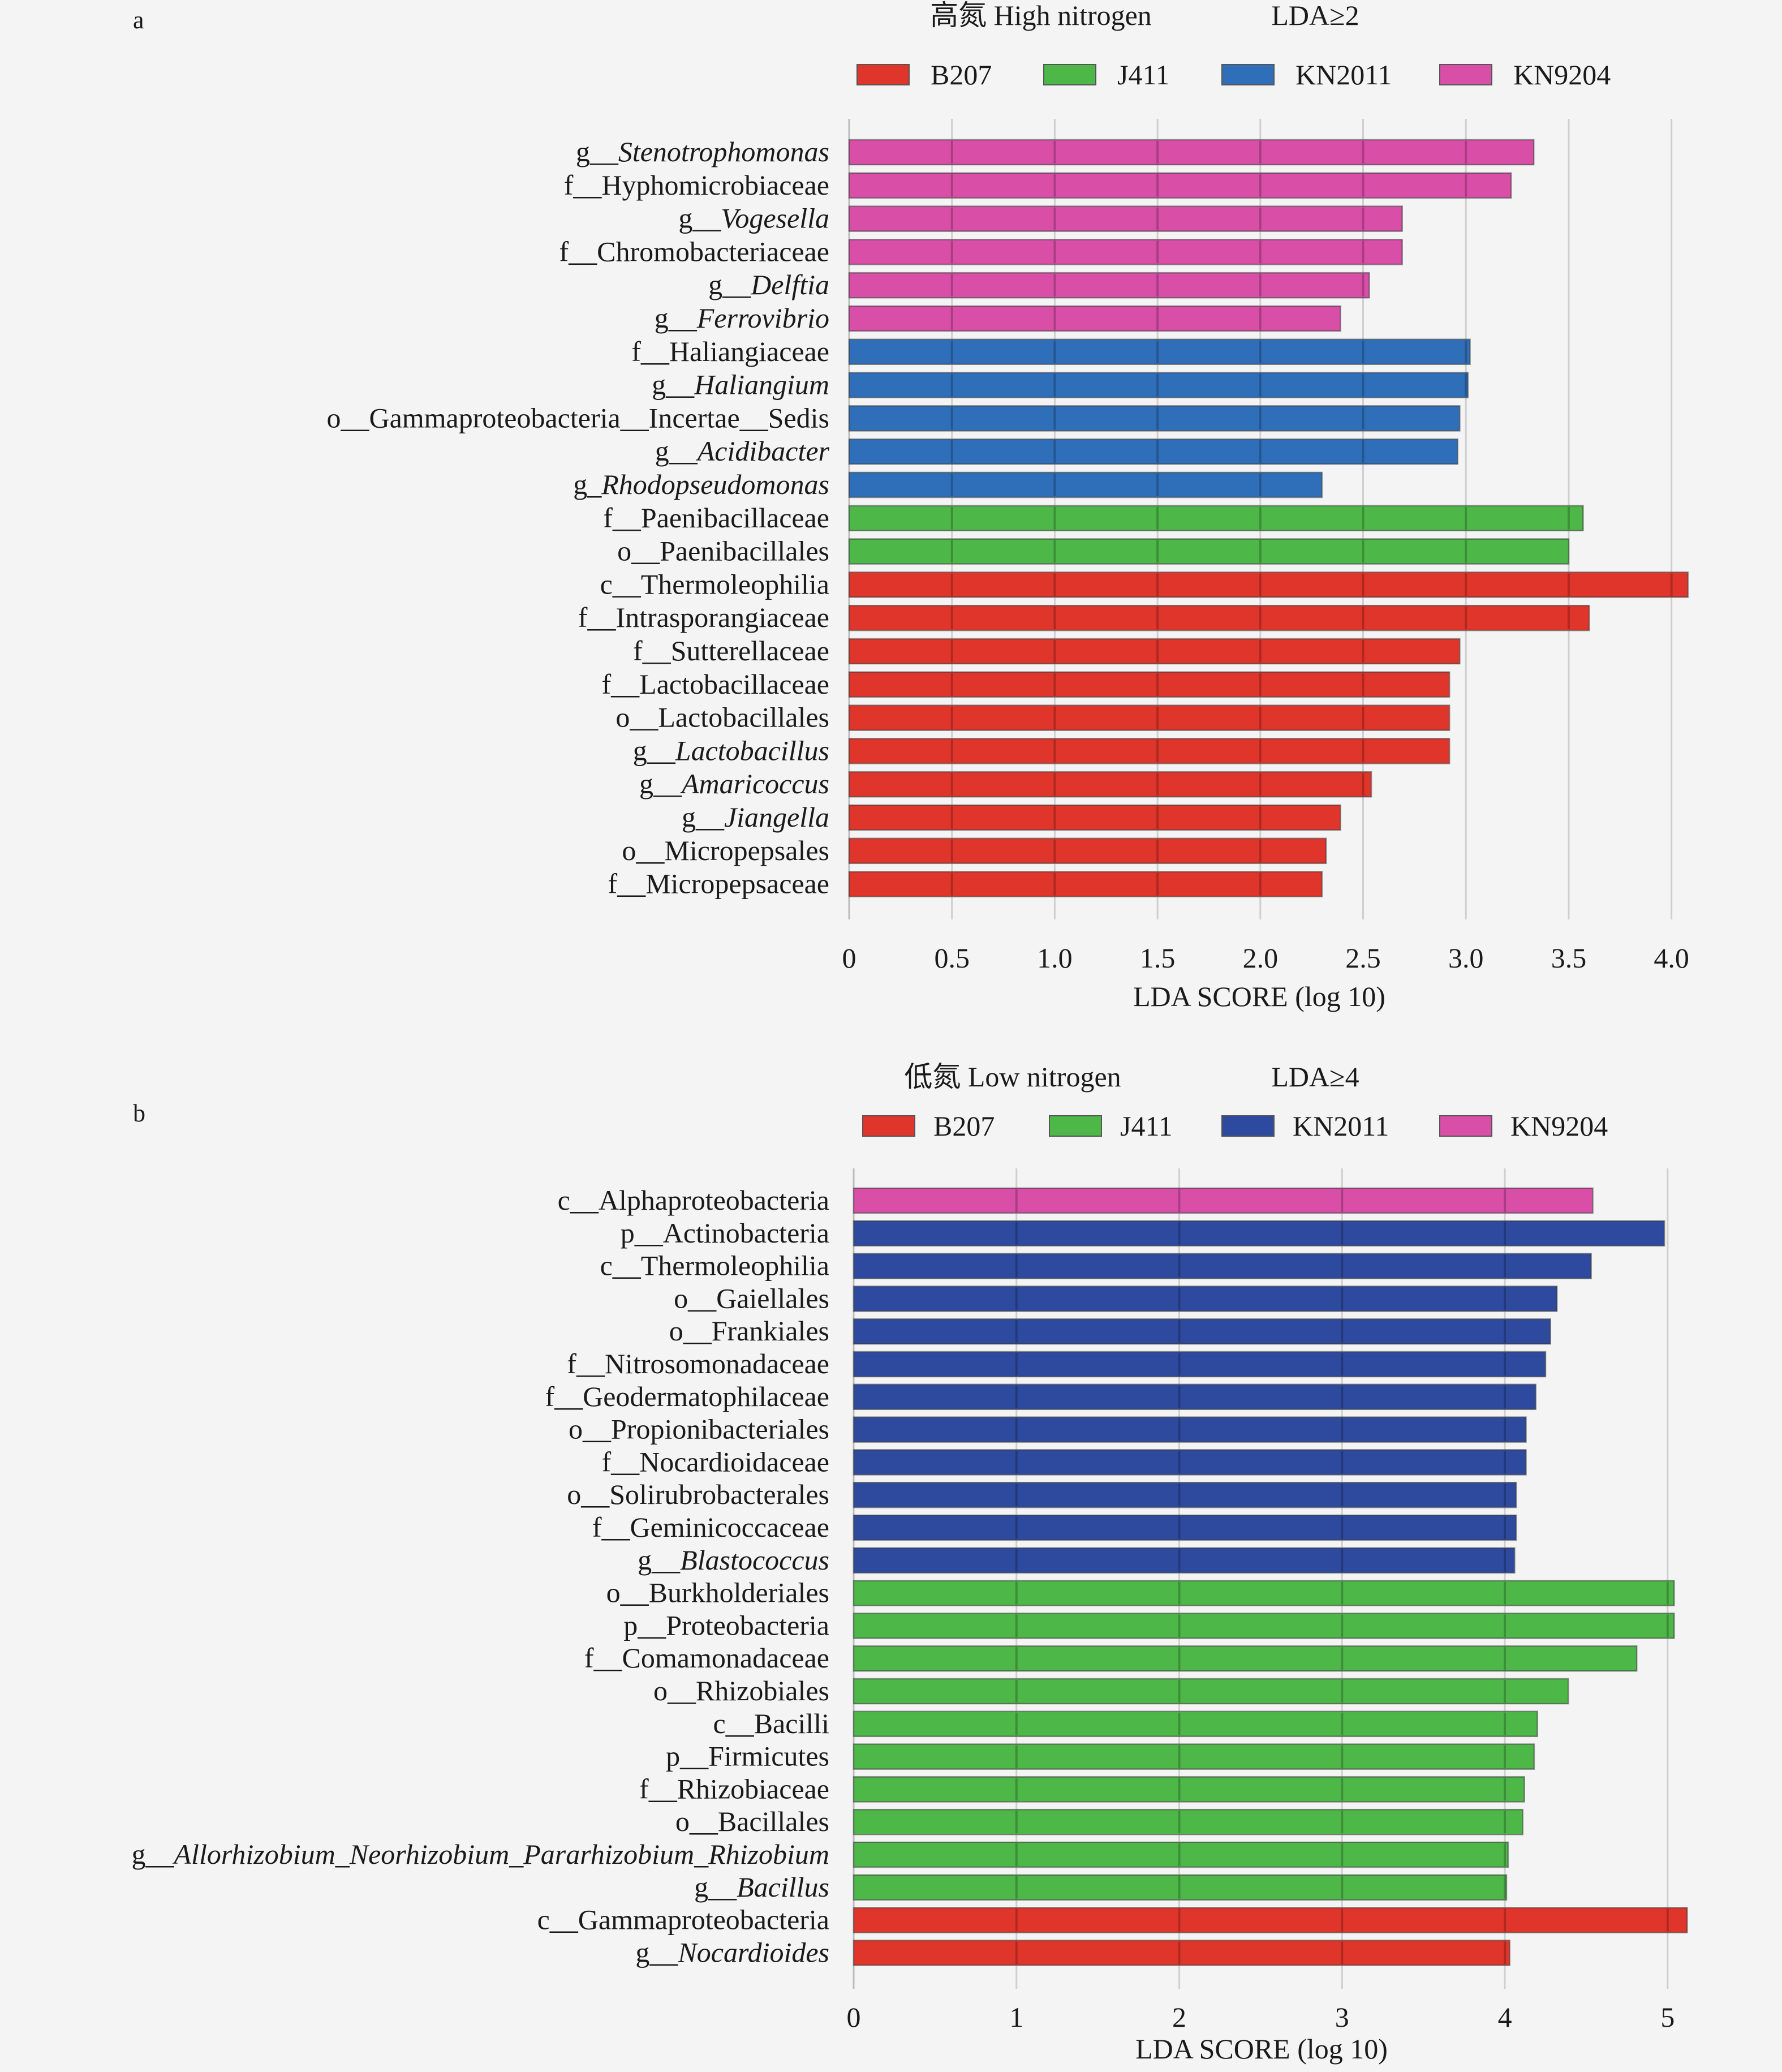  What do you see at coordinates (747, 1625) in the screenshot?
I see `taxon-name: Proteobacteria` at bounding box center [747, 1625].